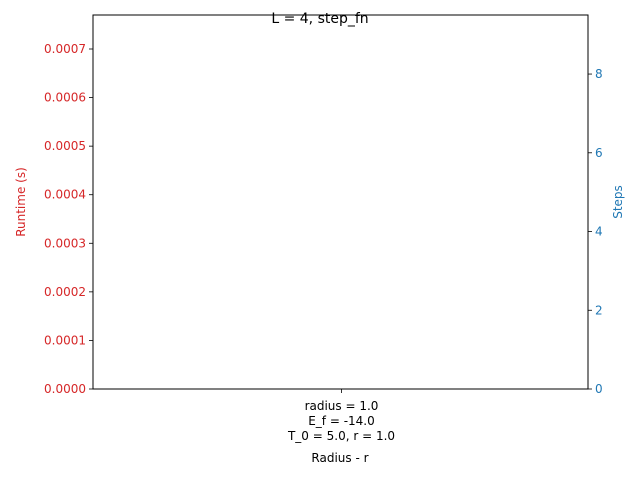  What do you see at coordinates (341, 421) in the screenshot?
I see `x-tick-label: E_f = -14.0` at bounding box center [341, 421].